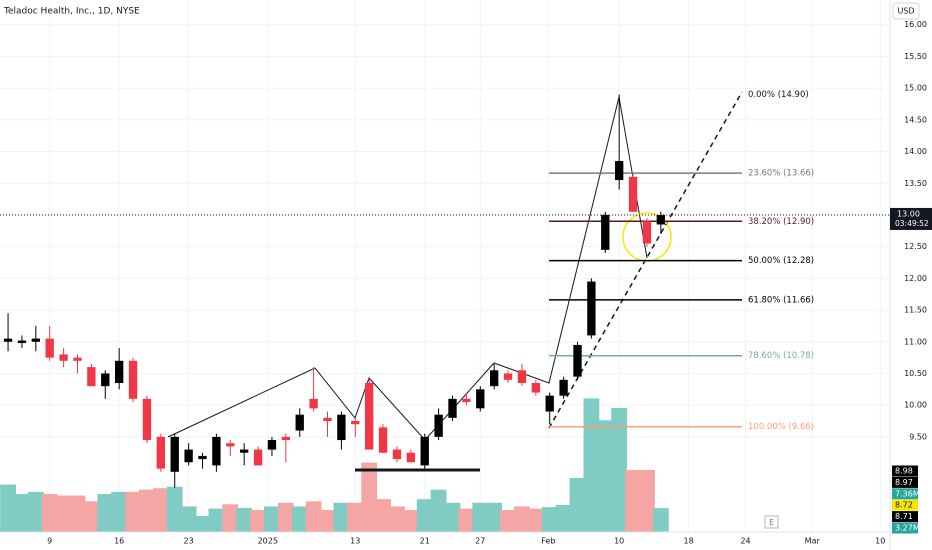  What do you see at coordinates (189, 541) in the screenshot?
I see `x-tick-label: 23` at bounding box center [189, 541].